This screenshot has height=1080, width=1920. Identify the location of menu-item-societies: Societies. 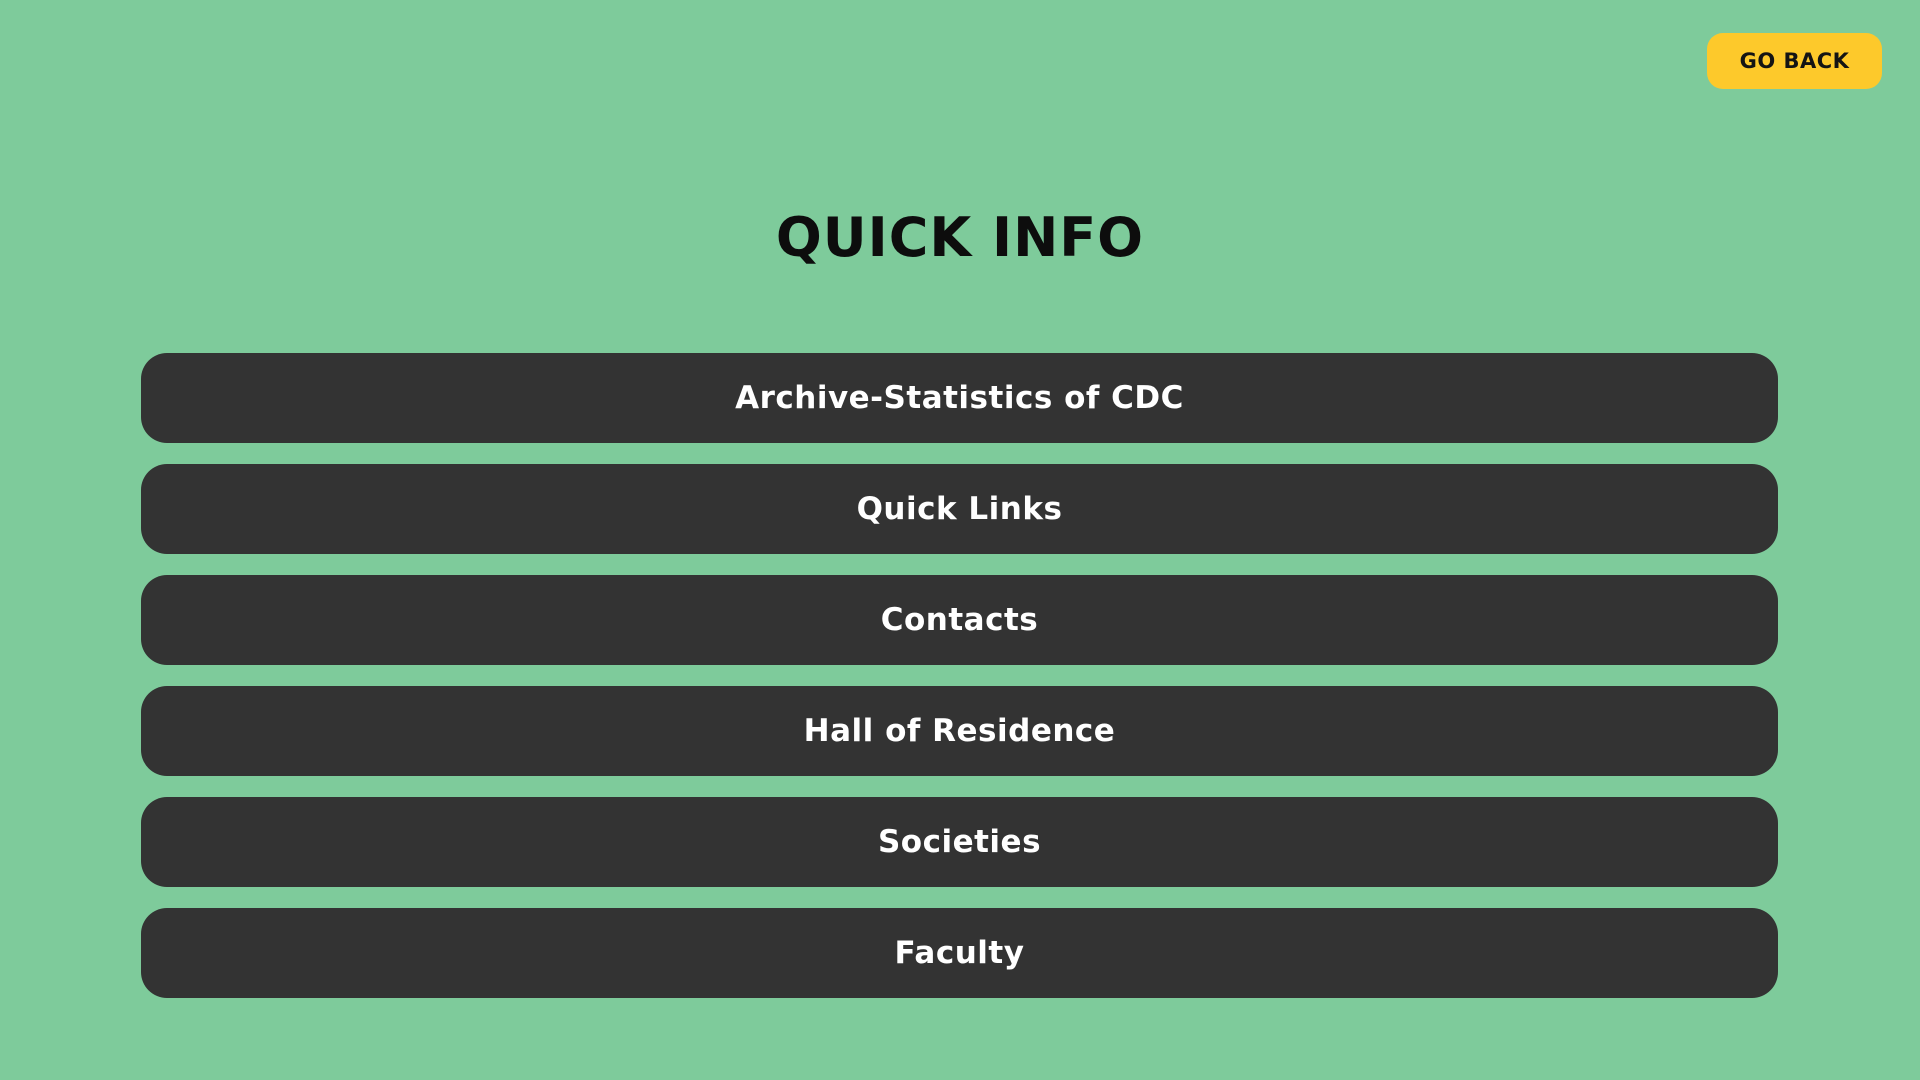
(959, 842).